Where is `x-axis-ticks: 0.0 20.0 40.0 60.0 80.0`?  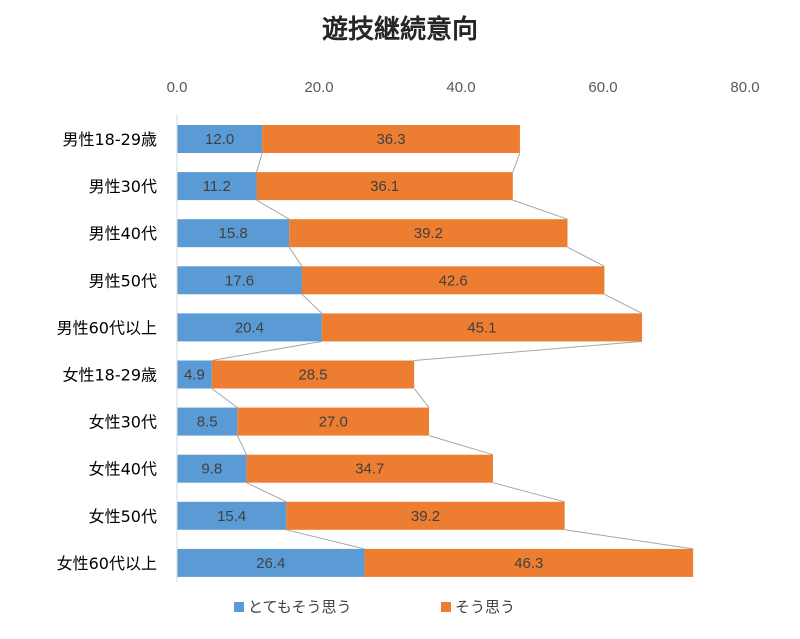 x-axis-ticks: 0.0 20.0 40.0 60.0 80.0 is located at coordinates (463, 87).